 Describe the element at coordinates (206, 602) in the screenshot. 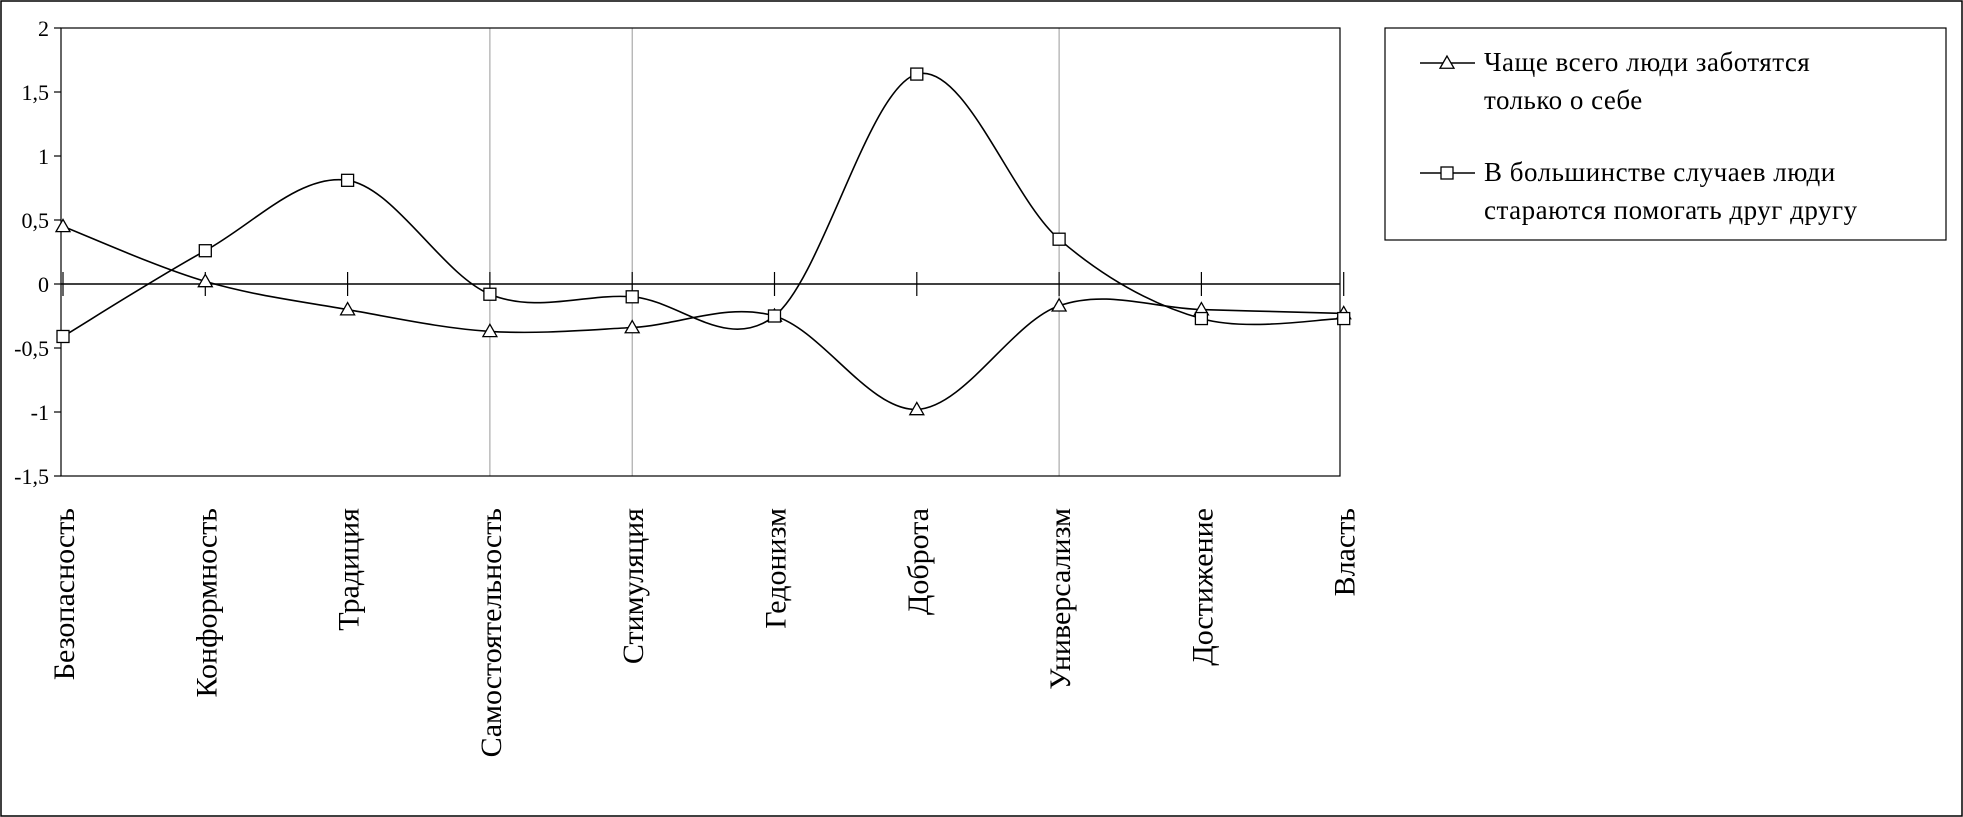

I see `x-tick-label: Конформность` at that location.